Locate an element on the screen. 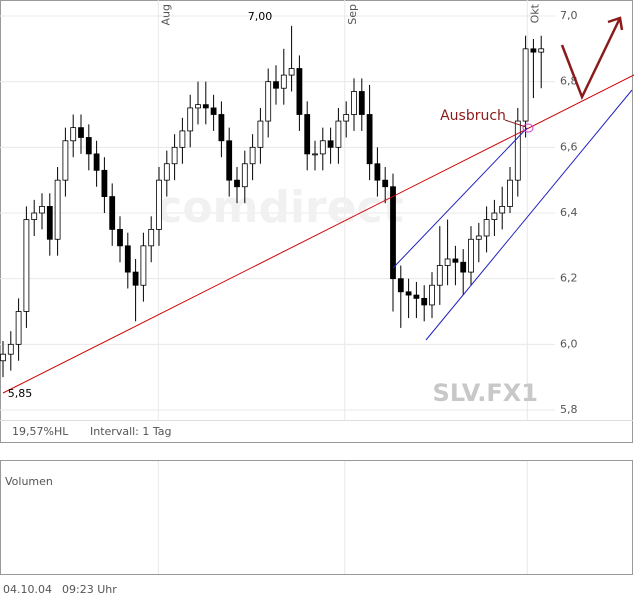  breakout-pointer is located at coordinates (515, 123).